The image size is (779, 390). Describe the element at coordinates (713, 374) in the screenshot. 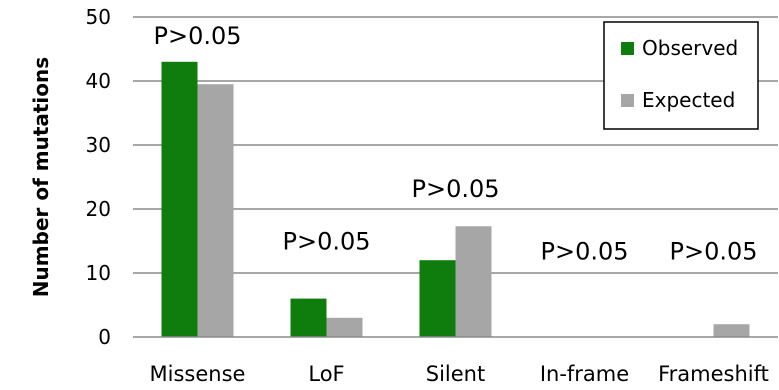

I see `x-tick-label: Frameshift` at that location.